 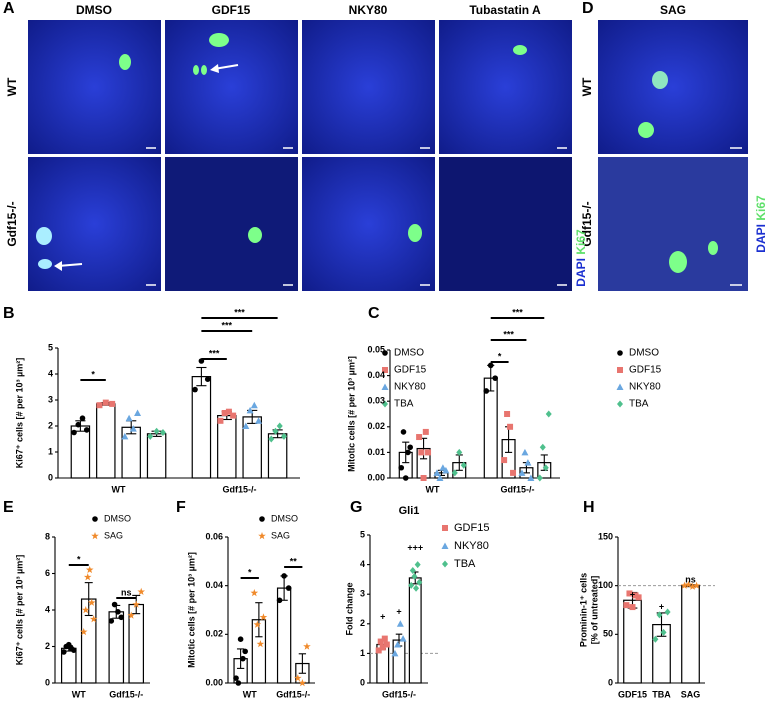 What do you see at coordinates (673, 10) in the screenshot?
I see `column-header: SAG` at bounding box center [673, 10].